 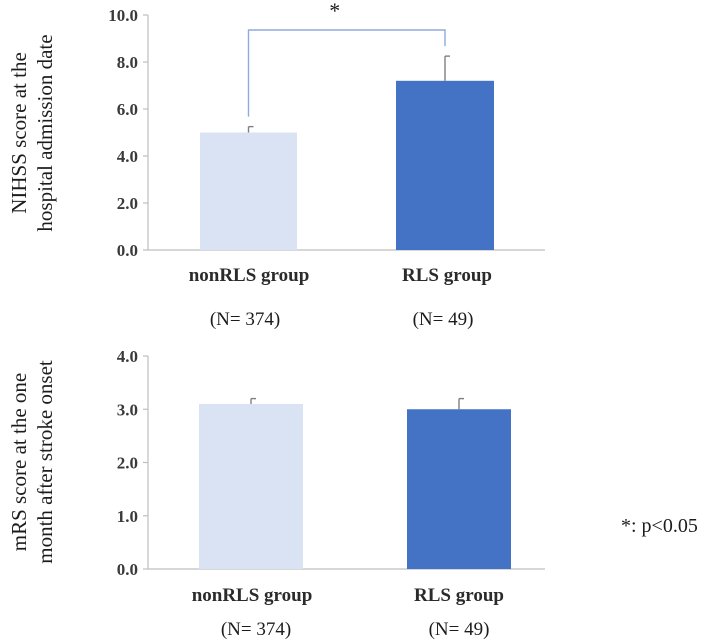 What do you see at coordinates (127, 62) in the screenshot?
I see `chart1-y-tick-label: 8.0` at bounding box center [127, 62].